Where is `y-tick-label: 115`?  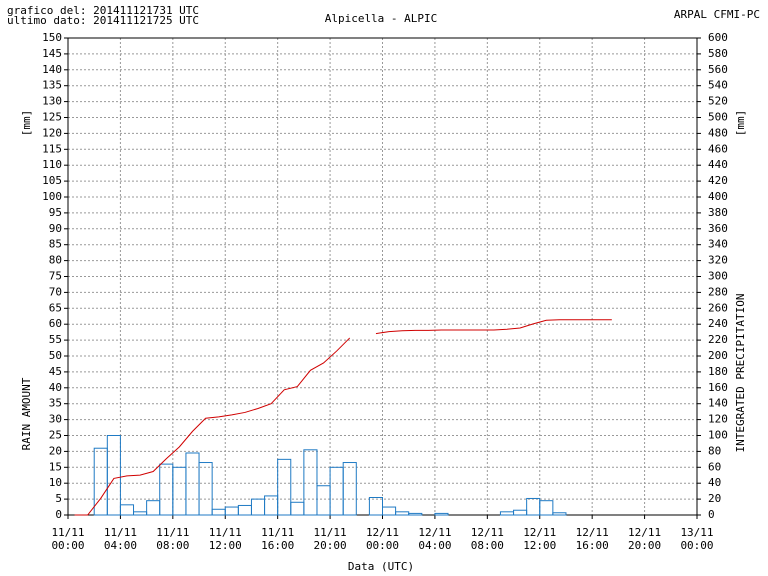 y-tick-label: 115 is located at coordinates (52, 148).